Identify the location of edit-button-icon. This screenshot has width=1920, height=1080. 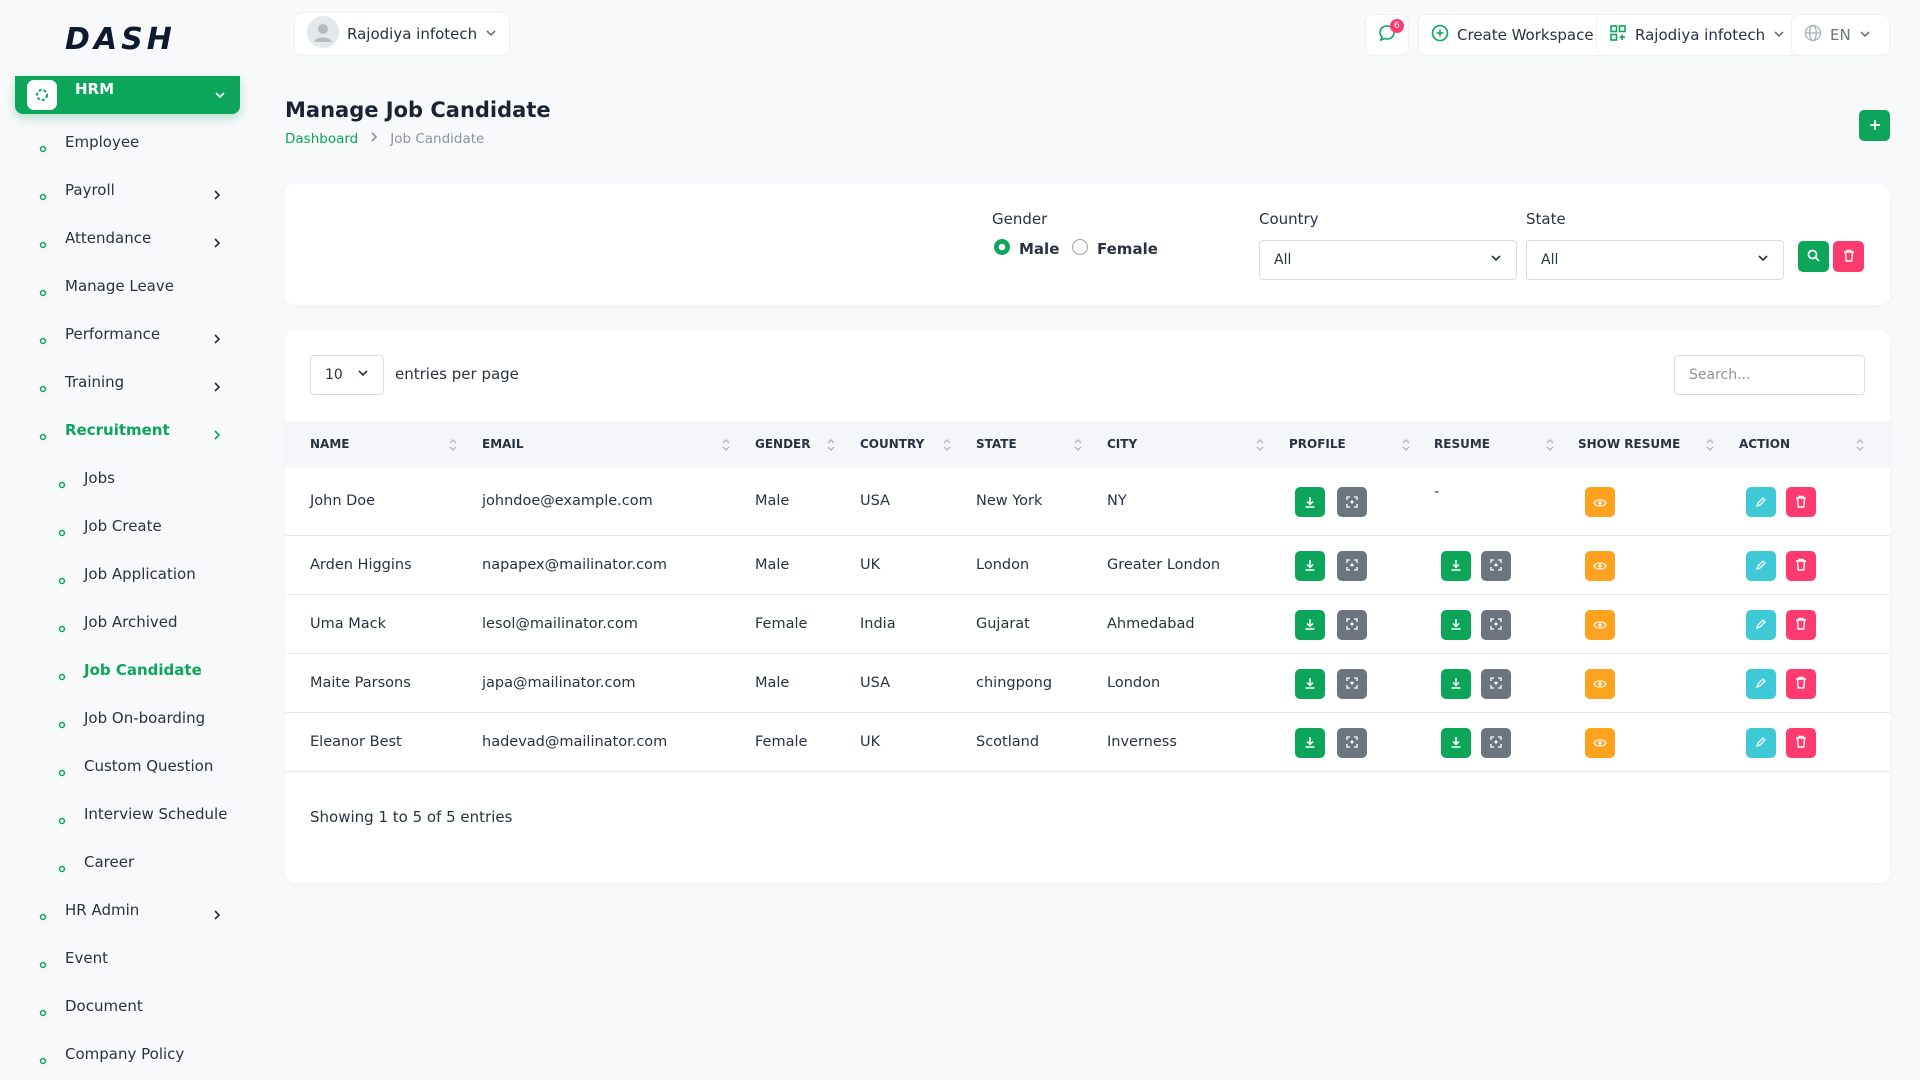
(1761, 502).